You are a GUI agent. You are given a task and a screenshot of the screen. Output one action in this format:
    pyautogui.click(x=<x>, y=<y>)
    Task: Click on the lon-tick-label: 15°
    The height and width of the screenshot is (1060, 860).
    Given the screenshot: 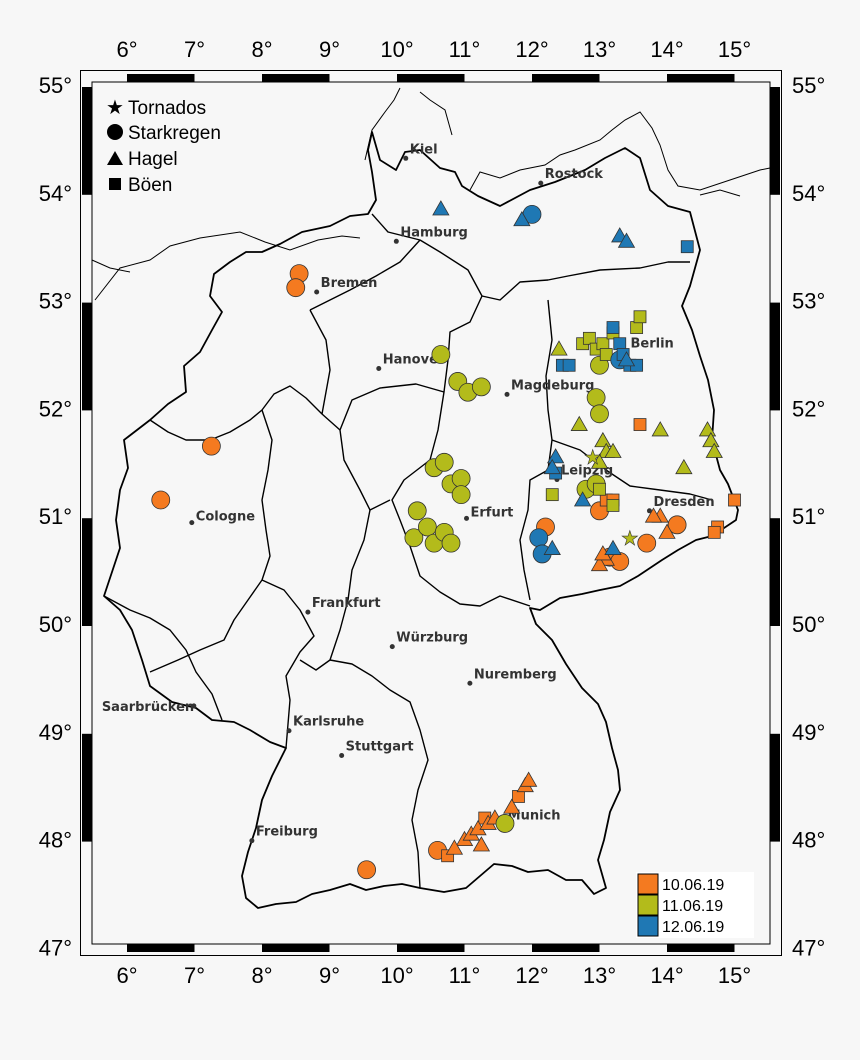 What is the action you would take?
    pyautogui.click(x=734, y=49)
    